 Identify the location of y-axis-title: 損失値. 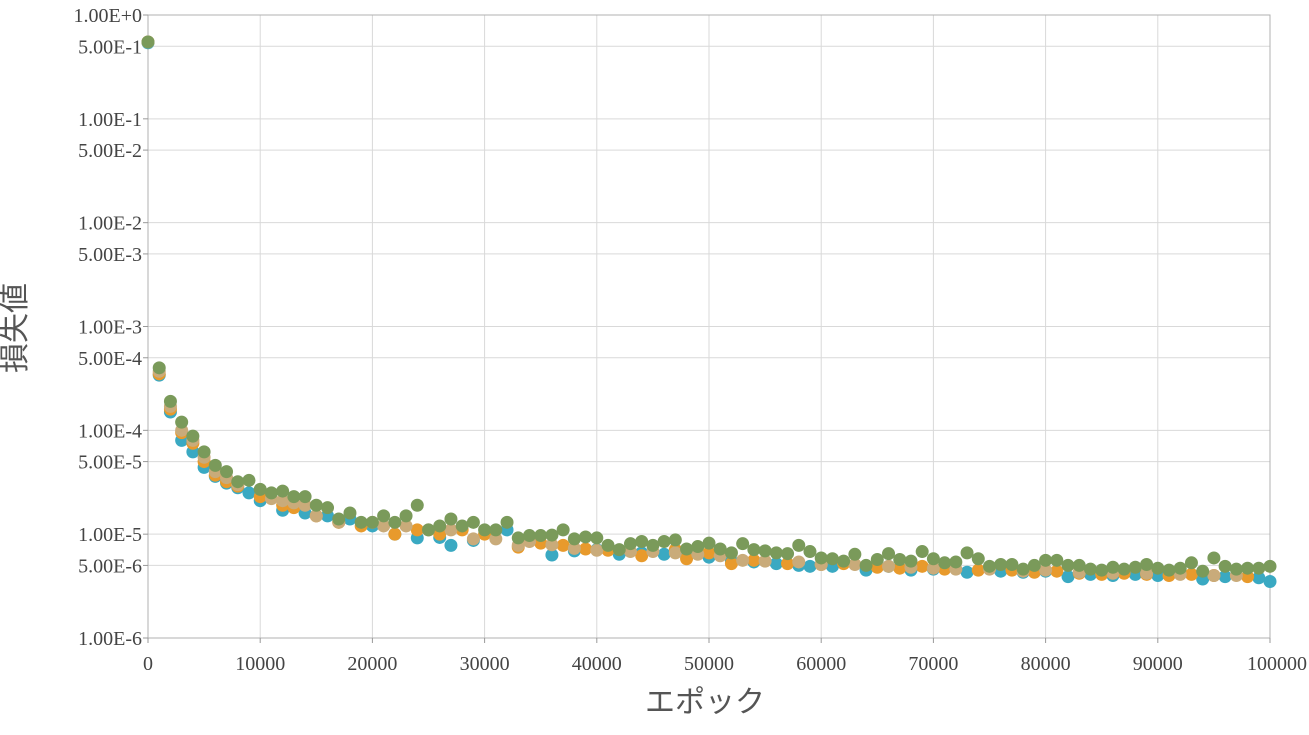
(16, 328).